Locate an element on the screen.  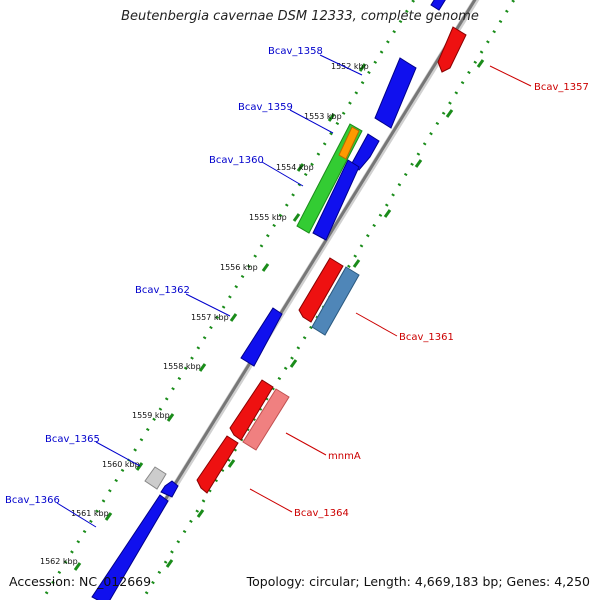
tick-label: 1561 kbp is located at coordinates (90, 513).